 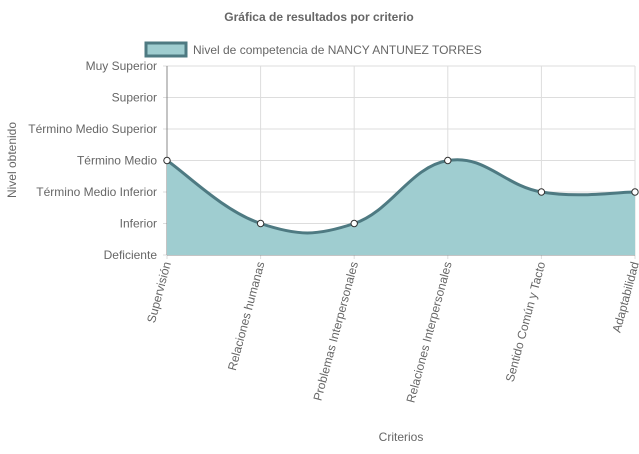 I want to click on x-tick-label: Sentido Común y Tacto, so click(x=526, y=322).